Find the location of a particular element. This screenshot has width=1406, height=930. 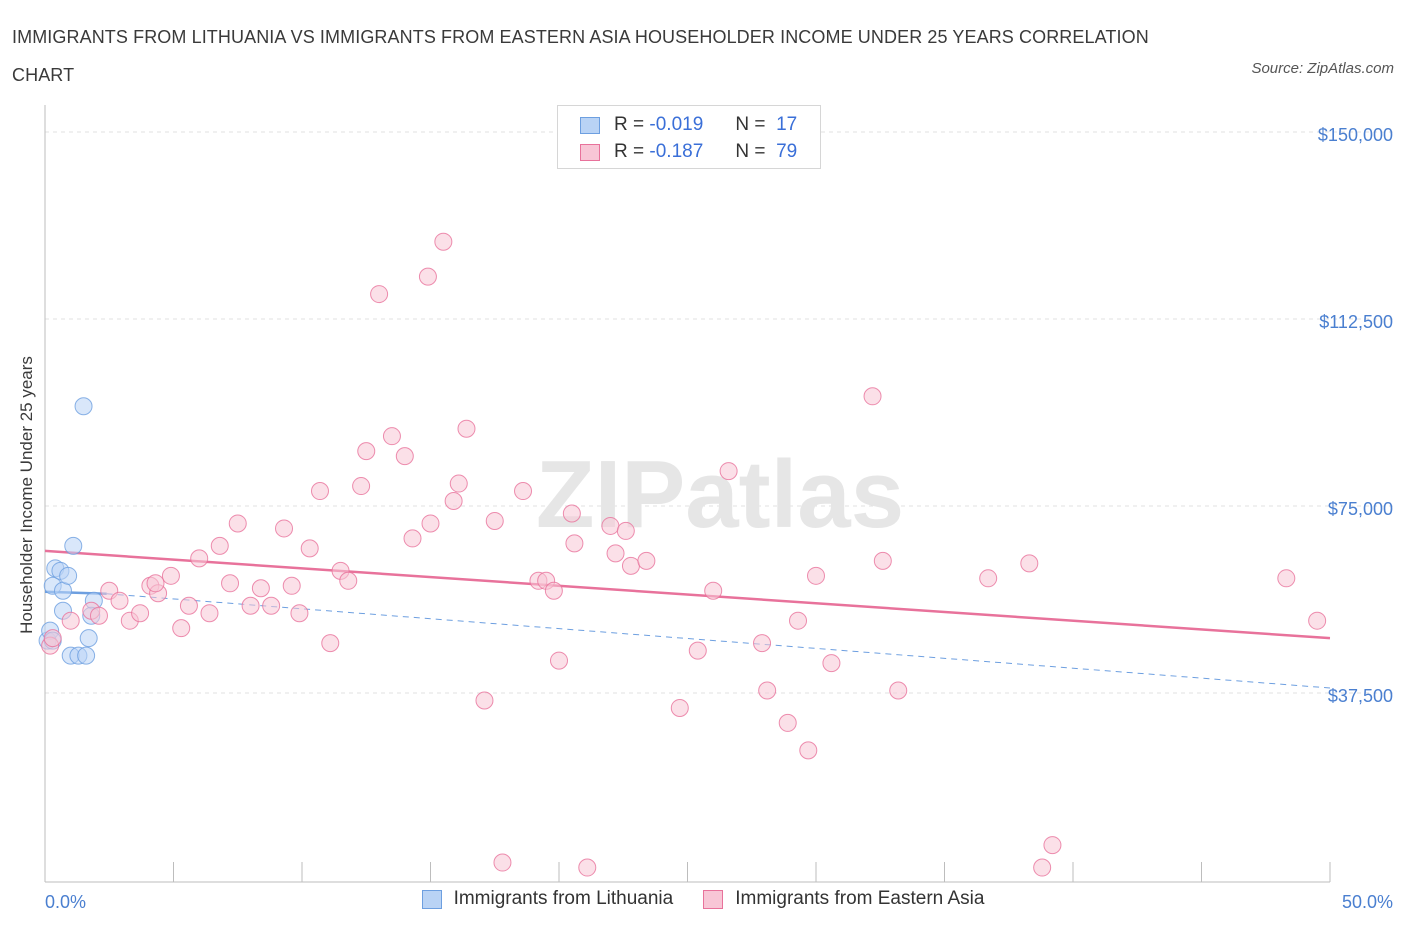

legend-row-lithuania: R = -0.019 N = 17 is located at coordinates (688, 125).